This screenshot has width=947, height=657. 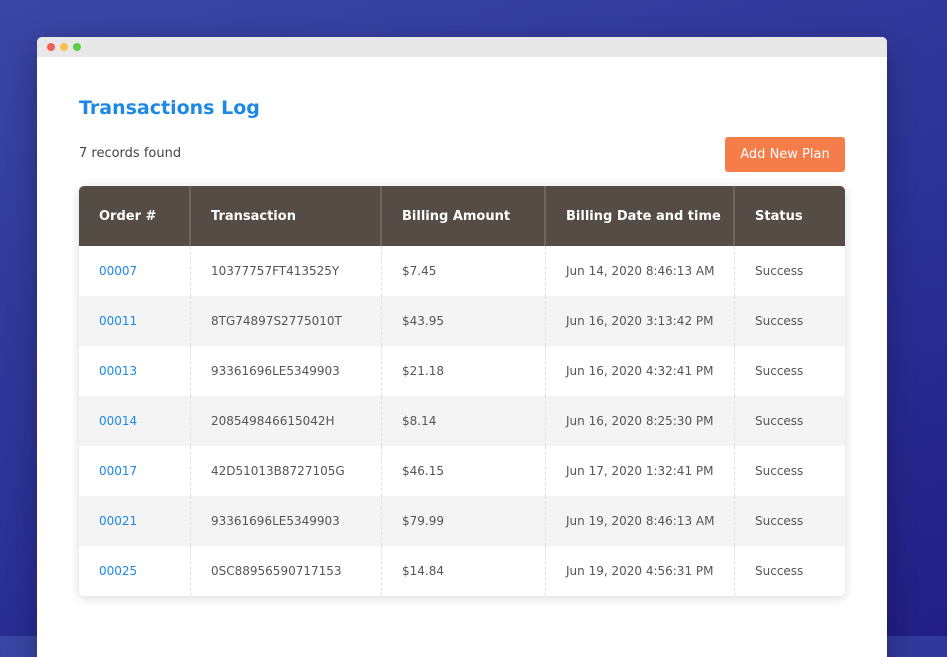 I want to click on billing-amount-cell: $8.14, so click(x=464, y=421).